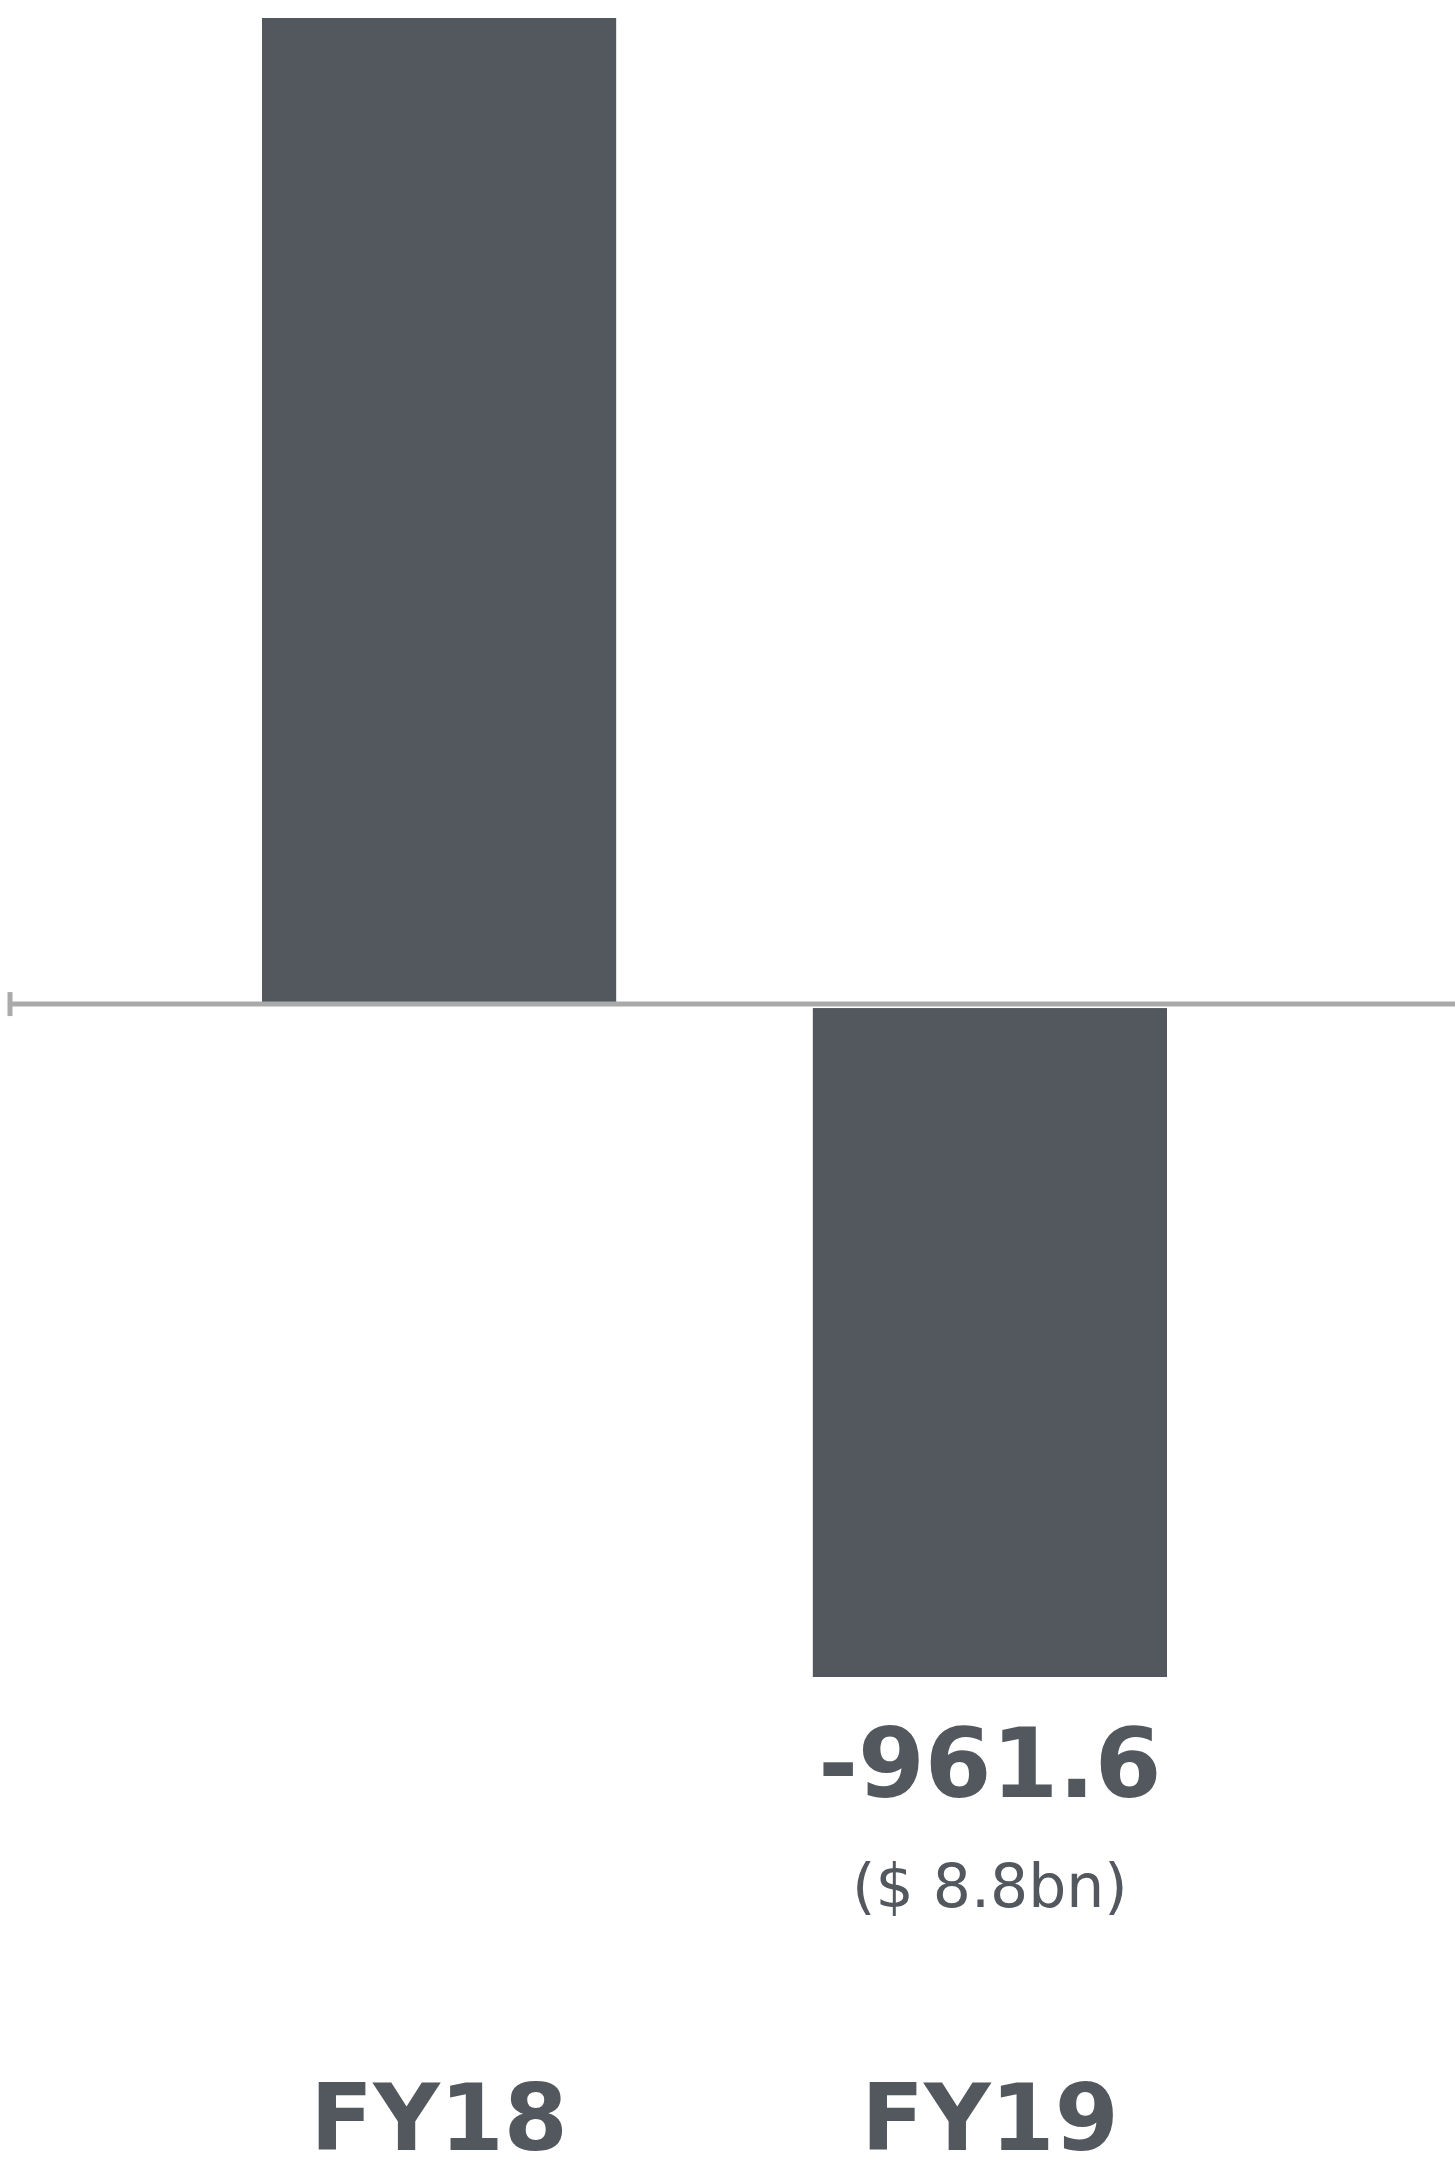 The width and height of the screenshot is (1455, 2173). What do you see at coordinates (439, 2118) in the screenshot?
I see `x-tick-label: FY18` at bounding box center [439, 2118].